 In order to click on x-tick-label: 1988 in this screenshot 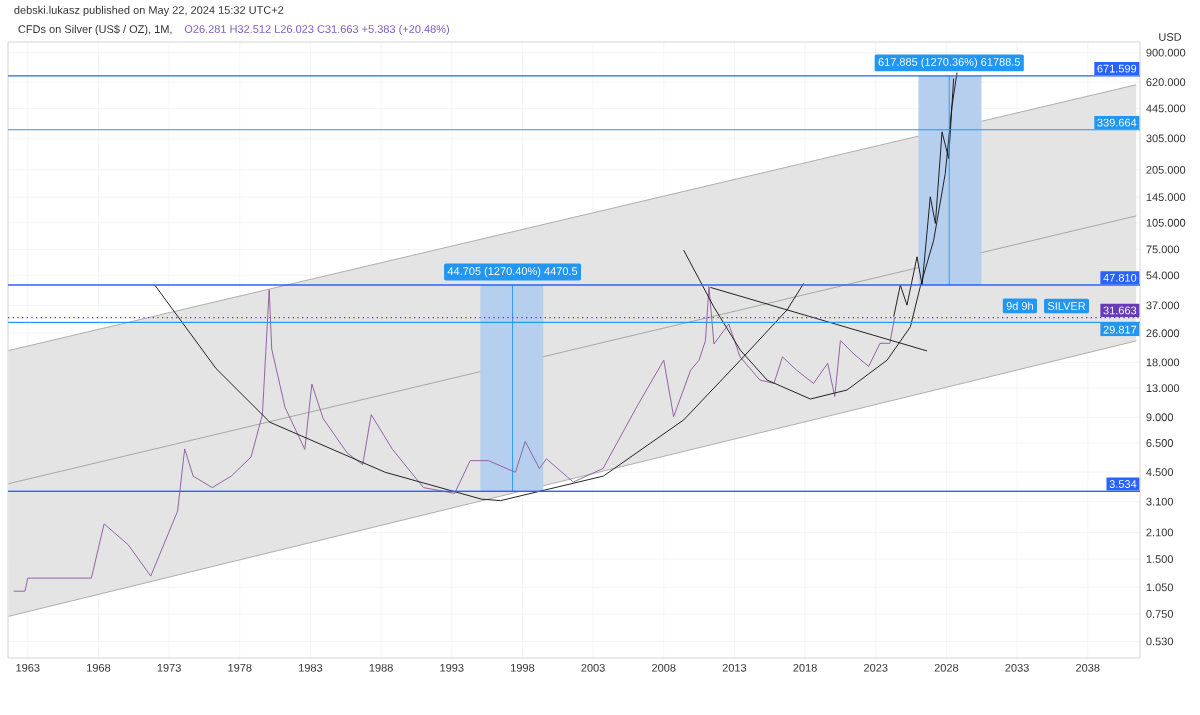, I will do `click(381, 667)`.